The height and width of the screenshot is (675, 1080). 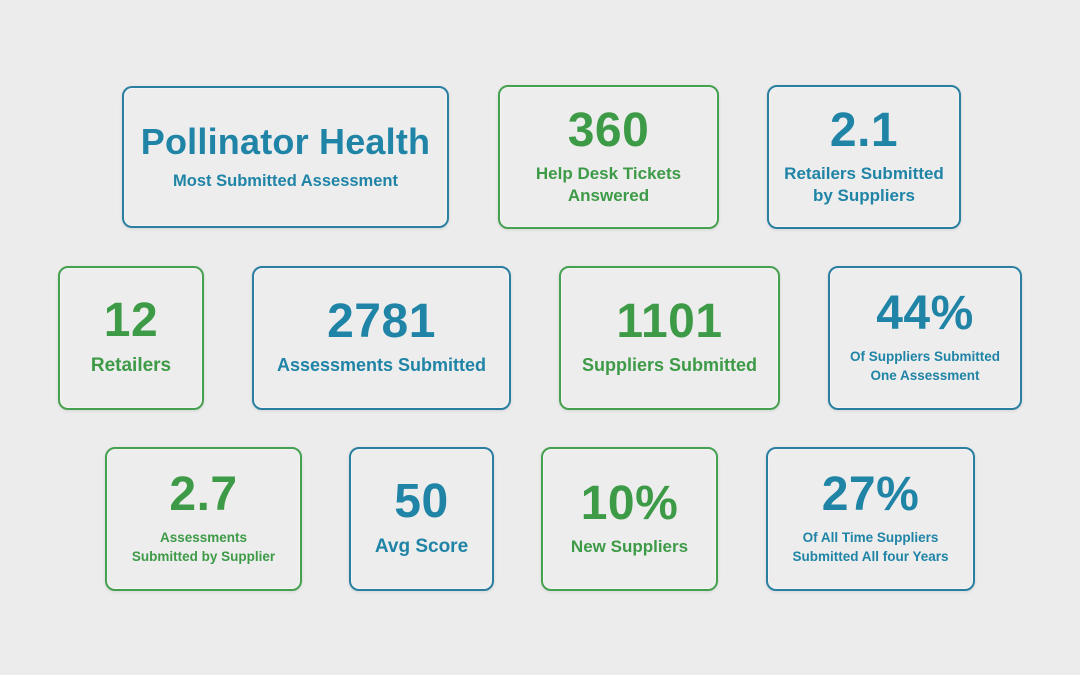 What do you see at coordinates (669, 365) in the screenshot?
I see `stat-label: Suppliers Submitted` at bounding box center [669, 365].